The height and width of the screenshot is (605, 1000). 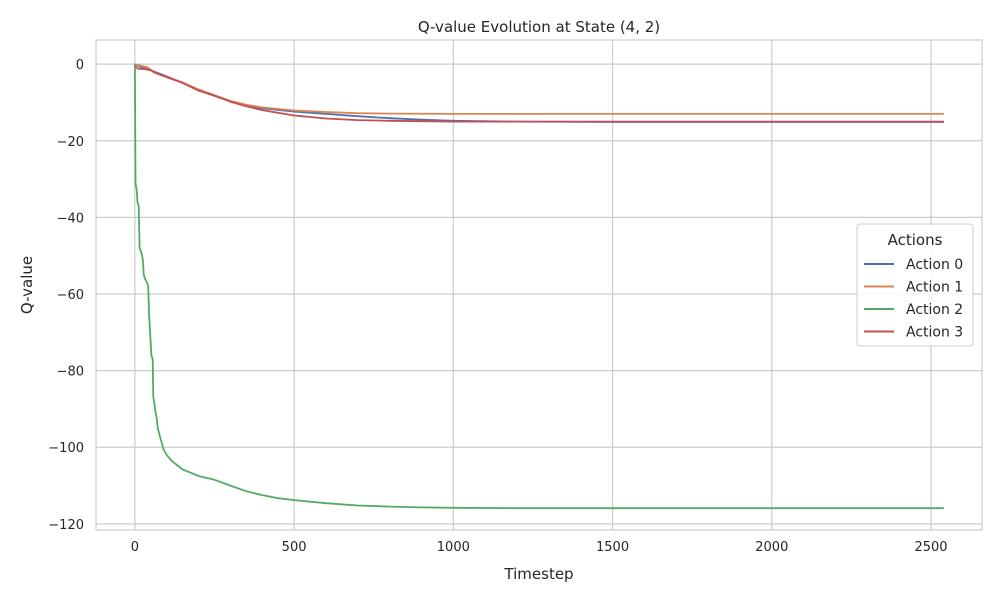 What do you see at coordinates (70, 295) in the screenshot?
I see `y-tick-label: −60` at bounding box center [70, 295].